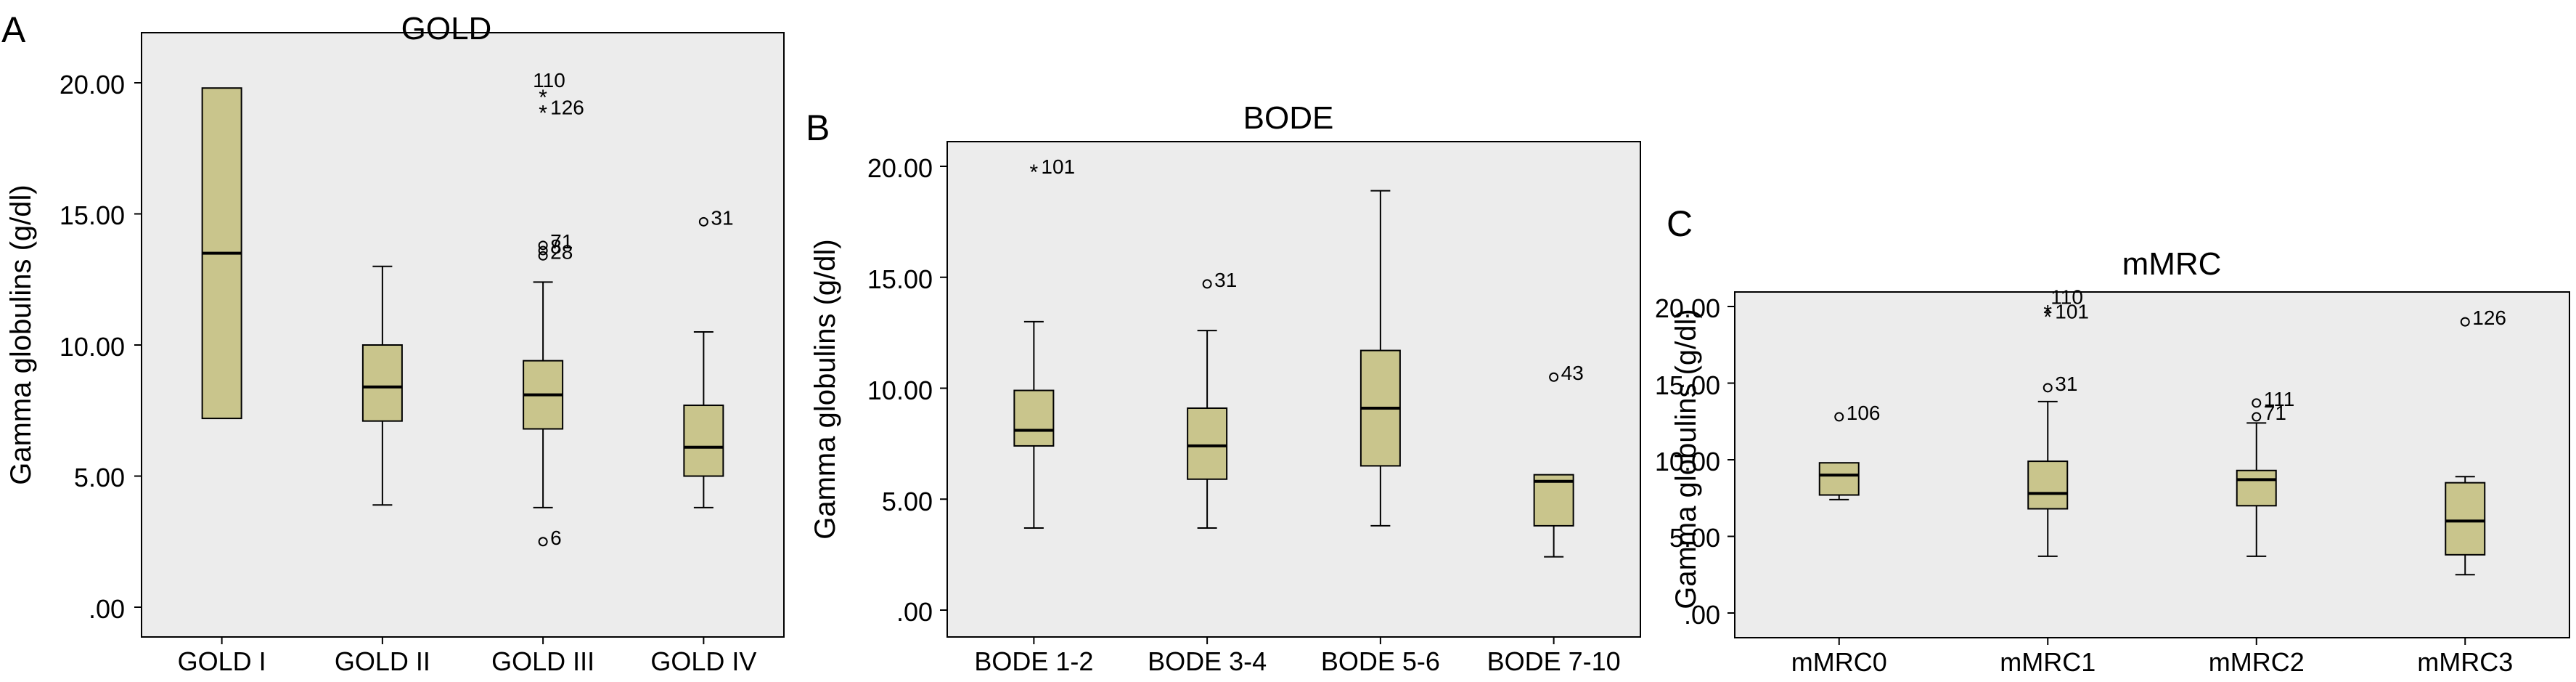 This screenshot has width=2576, height=682. What do you see at coordinates (2465, 662) in the screenshot?
I see `x-tick-label: mMRC3` at bounding box center [2465, 662].